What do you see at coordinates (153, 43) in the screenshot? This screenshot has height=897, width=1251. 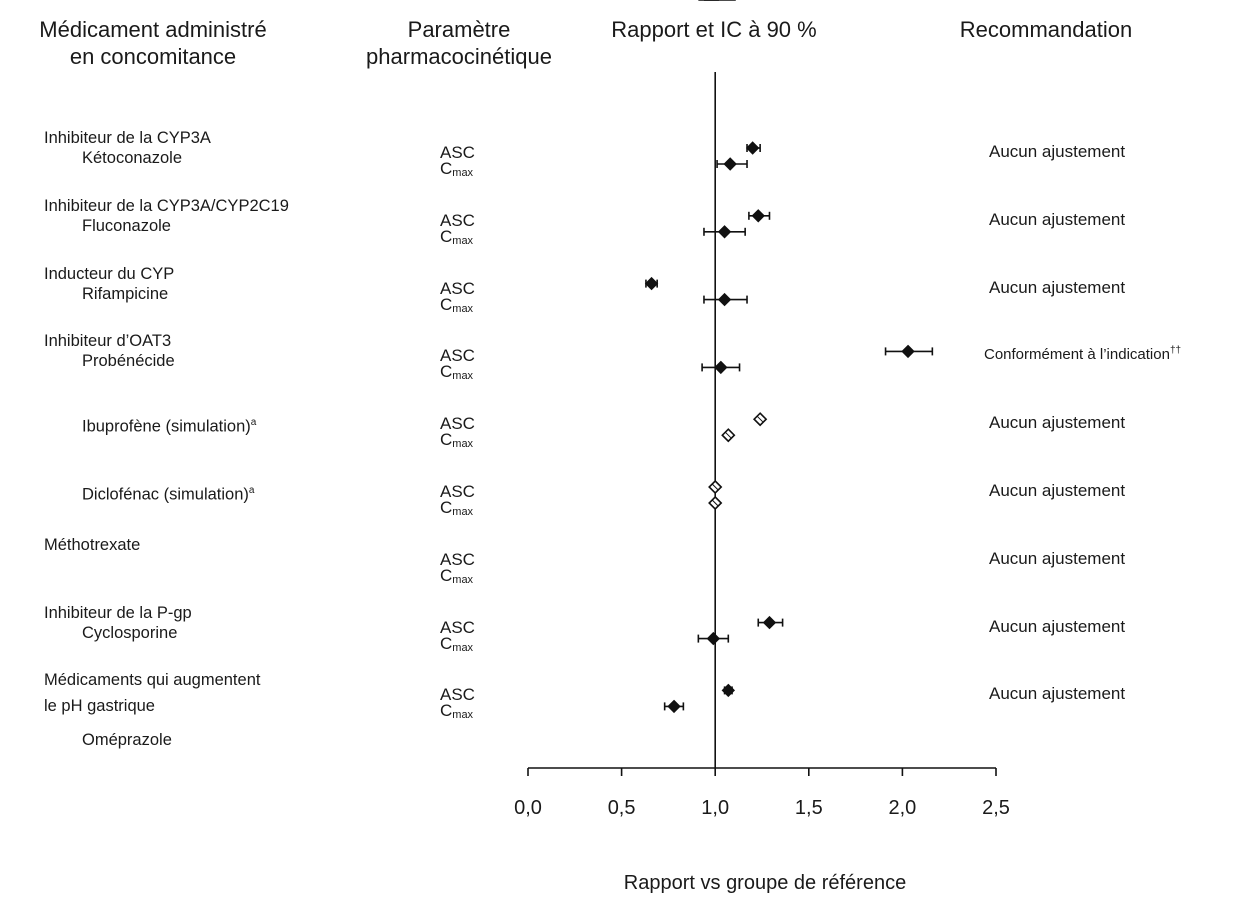 I see `header-drug: Médicament administré en concomitance` at bounding box center [153, 43].